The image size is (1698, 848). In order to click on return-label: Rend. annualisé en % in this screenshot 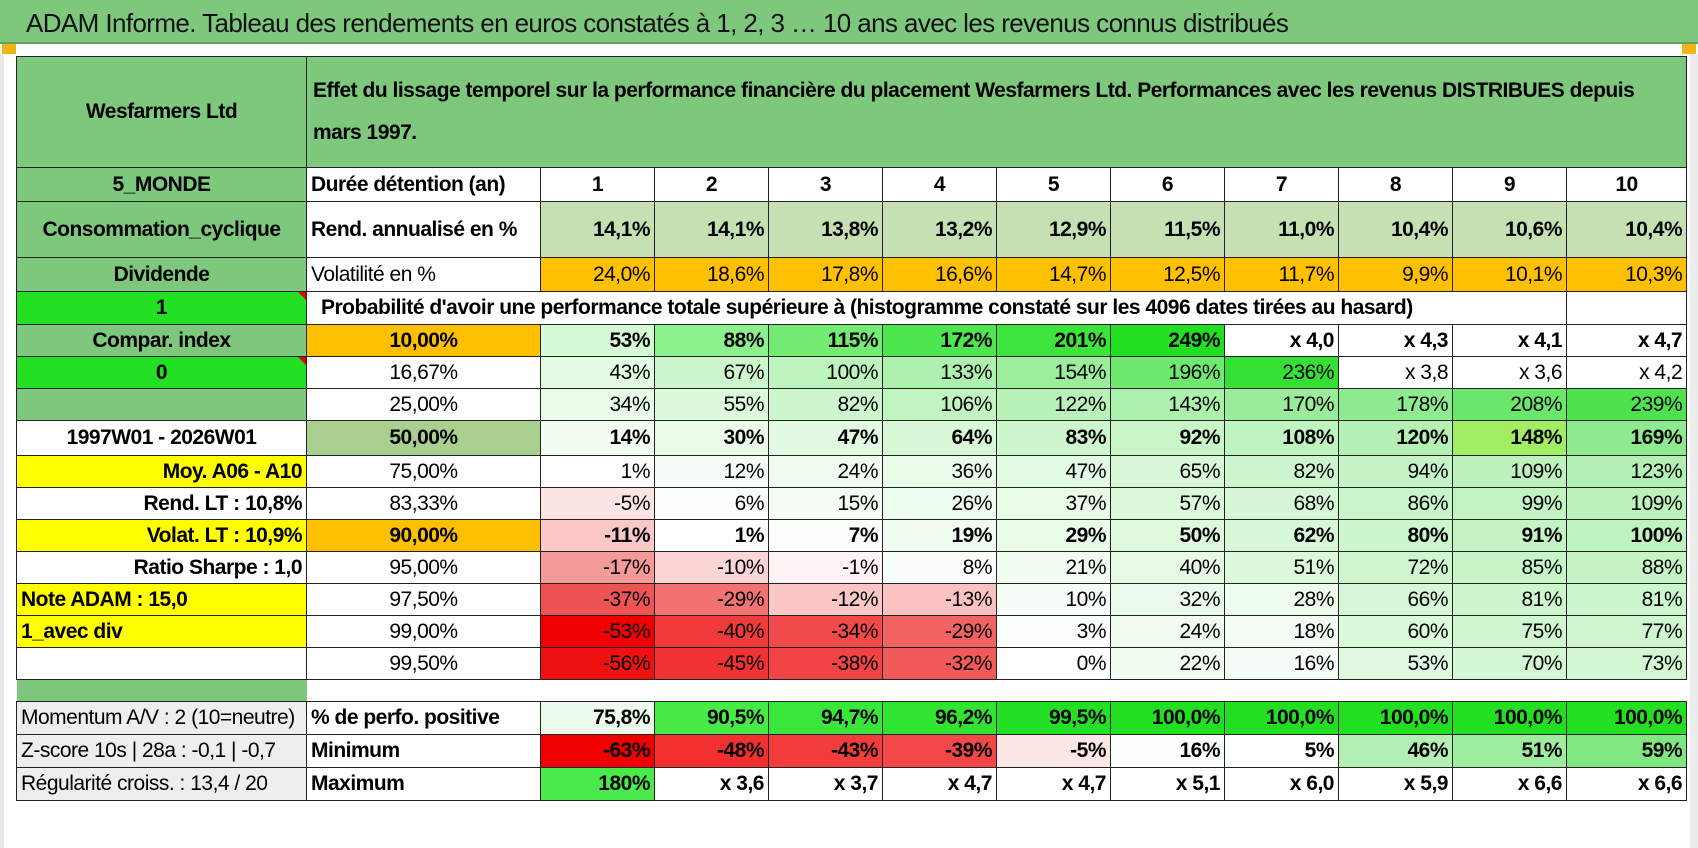, I will do `click(423, 229)`.